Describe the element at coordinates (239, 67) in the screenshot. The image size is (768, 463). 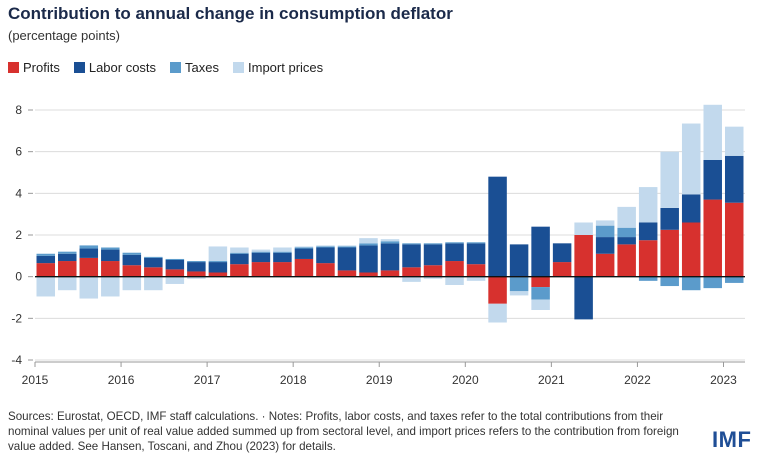
I see `legend-swatch-import-prices` at that location.